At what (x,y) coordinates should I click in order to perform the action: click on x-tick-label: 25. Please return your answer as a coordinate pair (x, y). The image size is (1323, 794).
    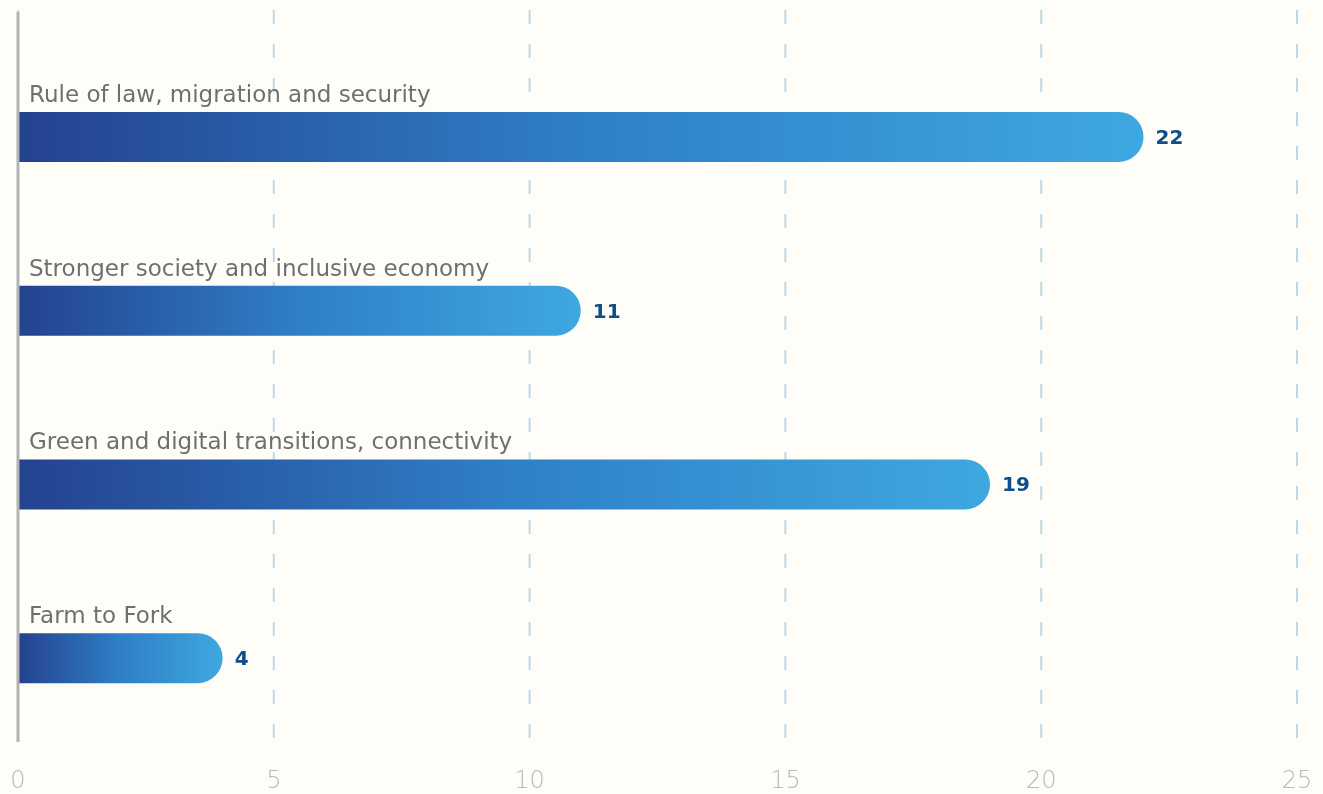
    Looking at the image, I should click on (1297, 780).